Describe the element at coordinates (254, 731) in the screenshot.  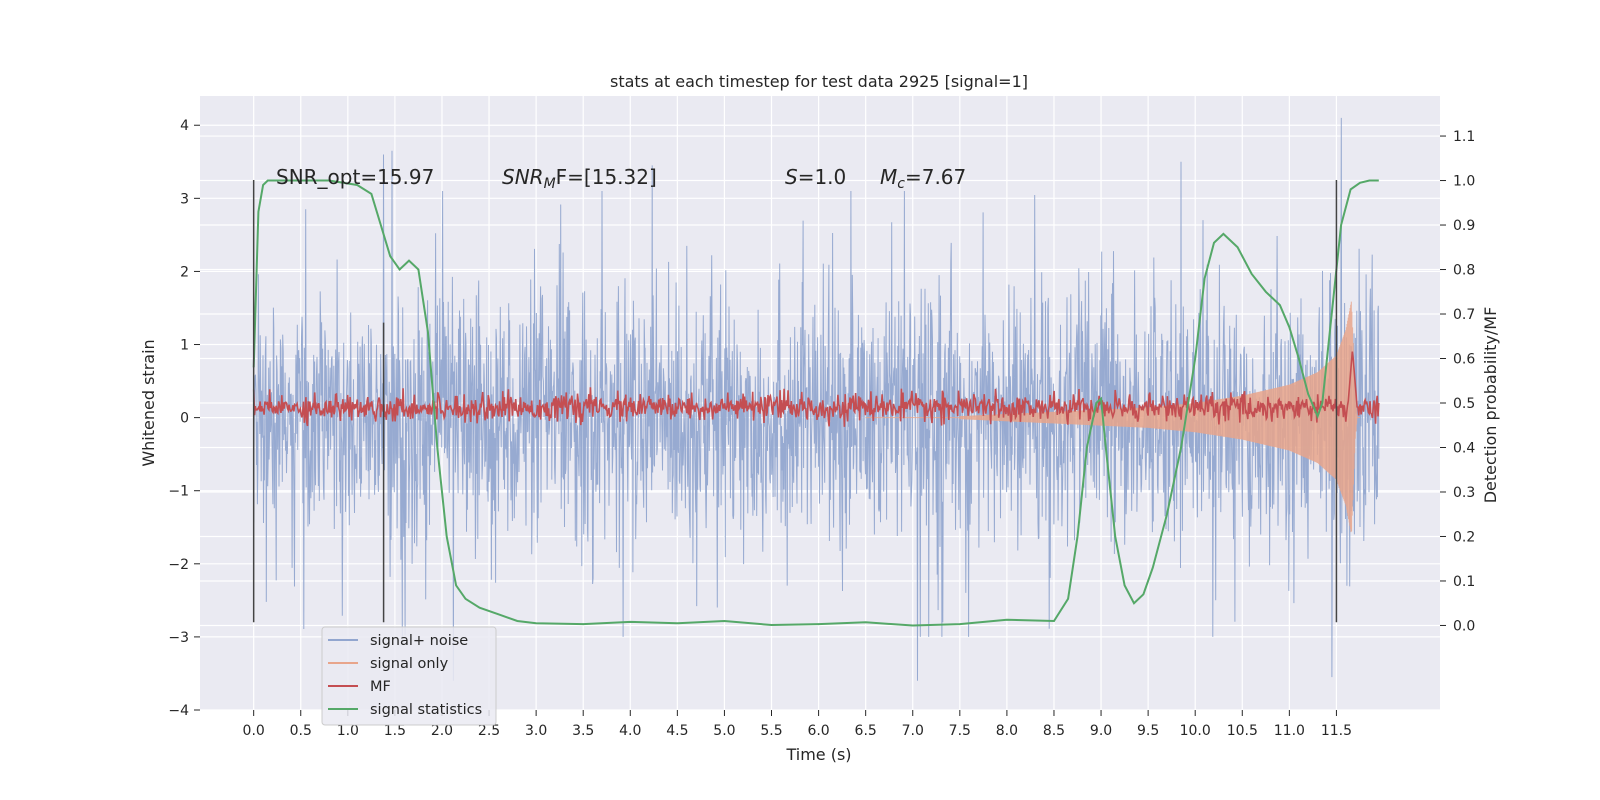
I see `x-tick-label: 0.0` at that location.